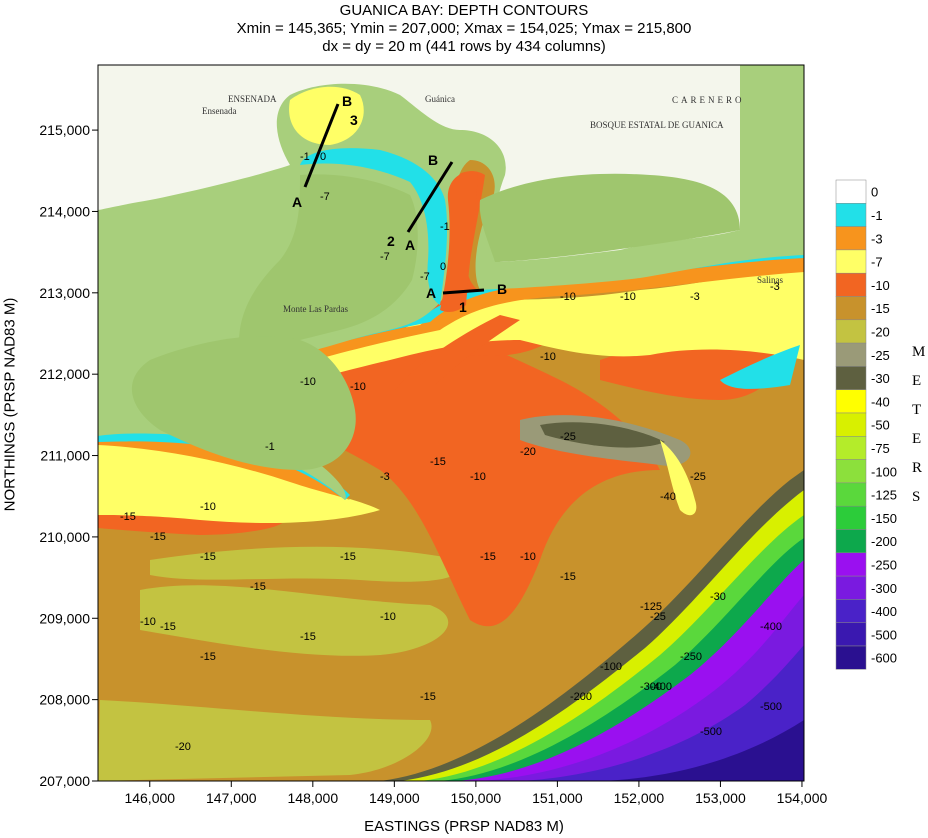 The image size is (928, 838). I want to click on transect-2-line, so click(430, 197).